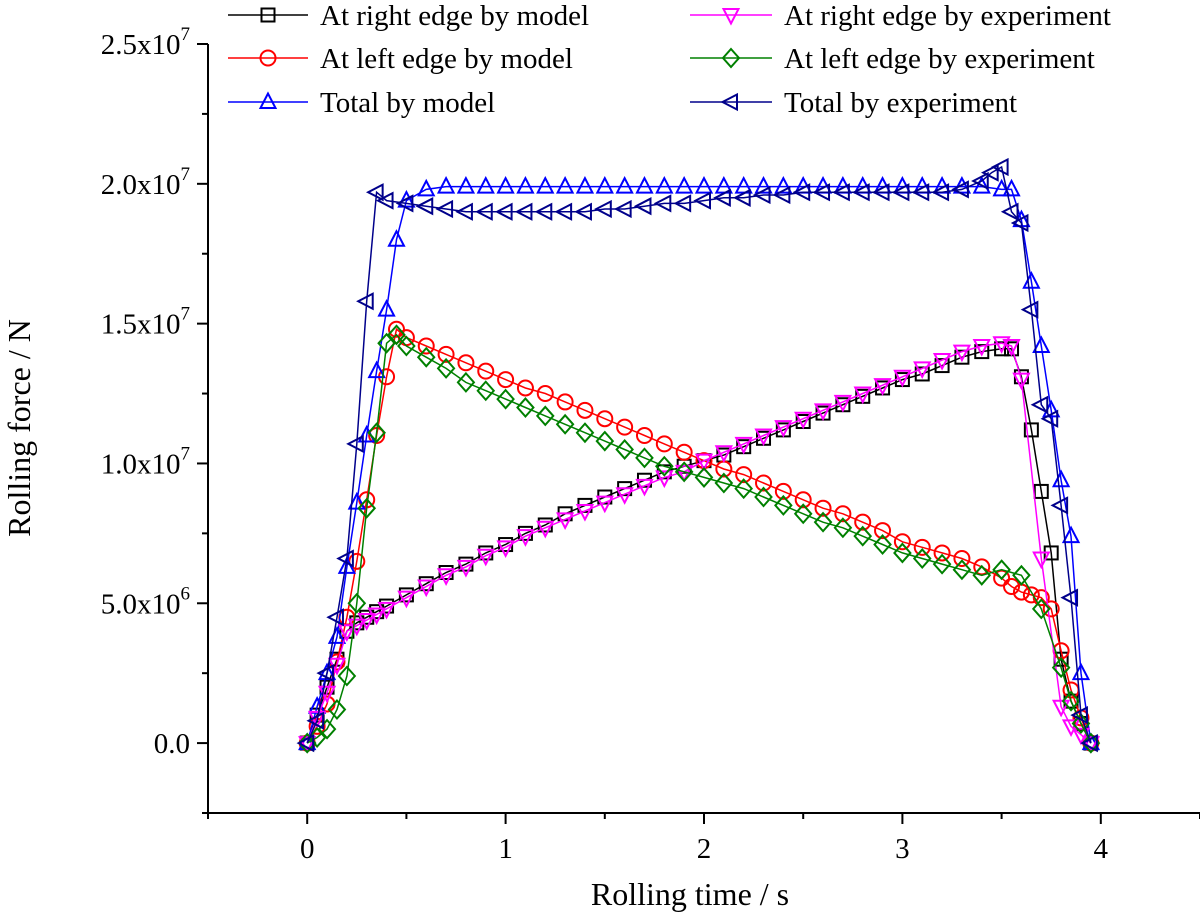 The image size is (1200, 920). I want to click on legend-label: Total by experiment, so click(900, 103).